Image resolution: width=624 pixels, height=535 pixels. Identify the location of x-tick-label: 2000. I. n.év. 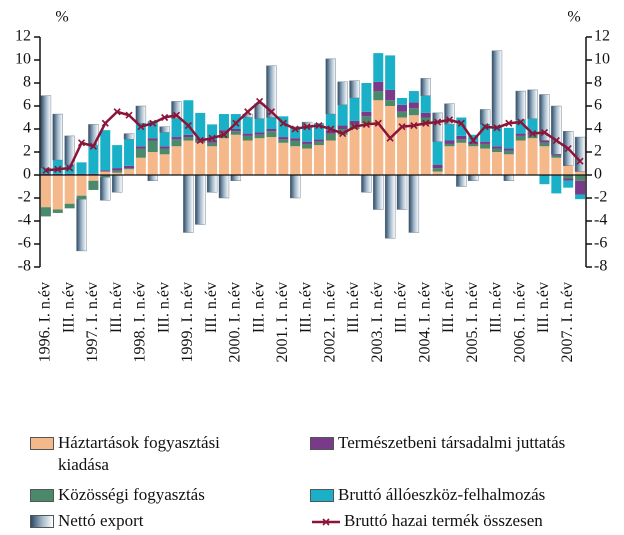
(235, 322).